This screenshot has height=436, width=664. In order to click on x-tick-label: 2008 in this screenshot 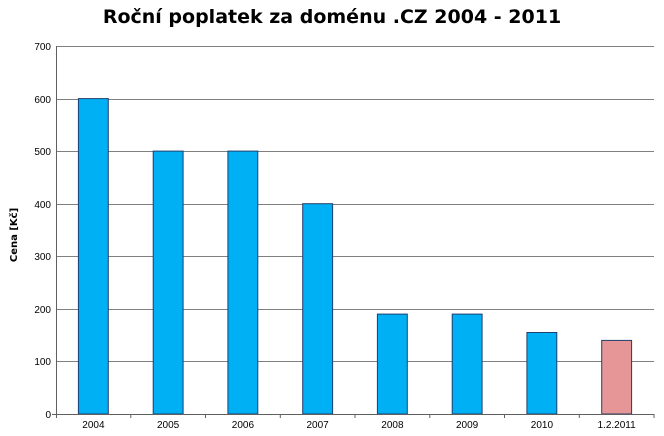, I will do `click(392, 425)`.